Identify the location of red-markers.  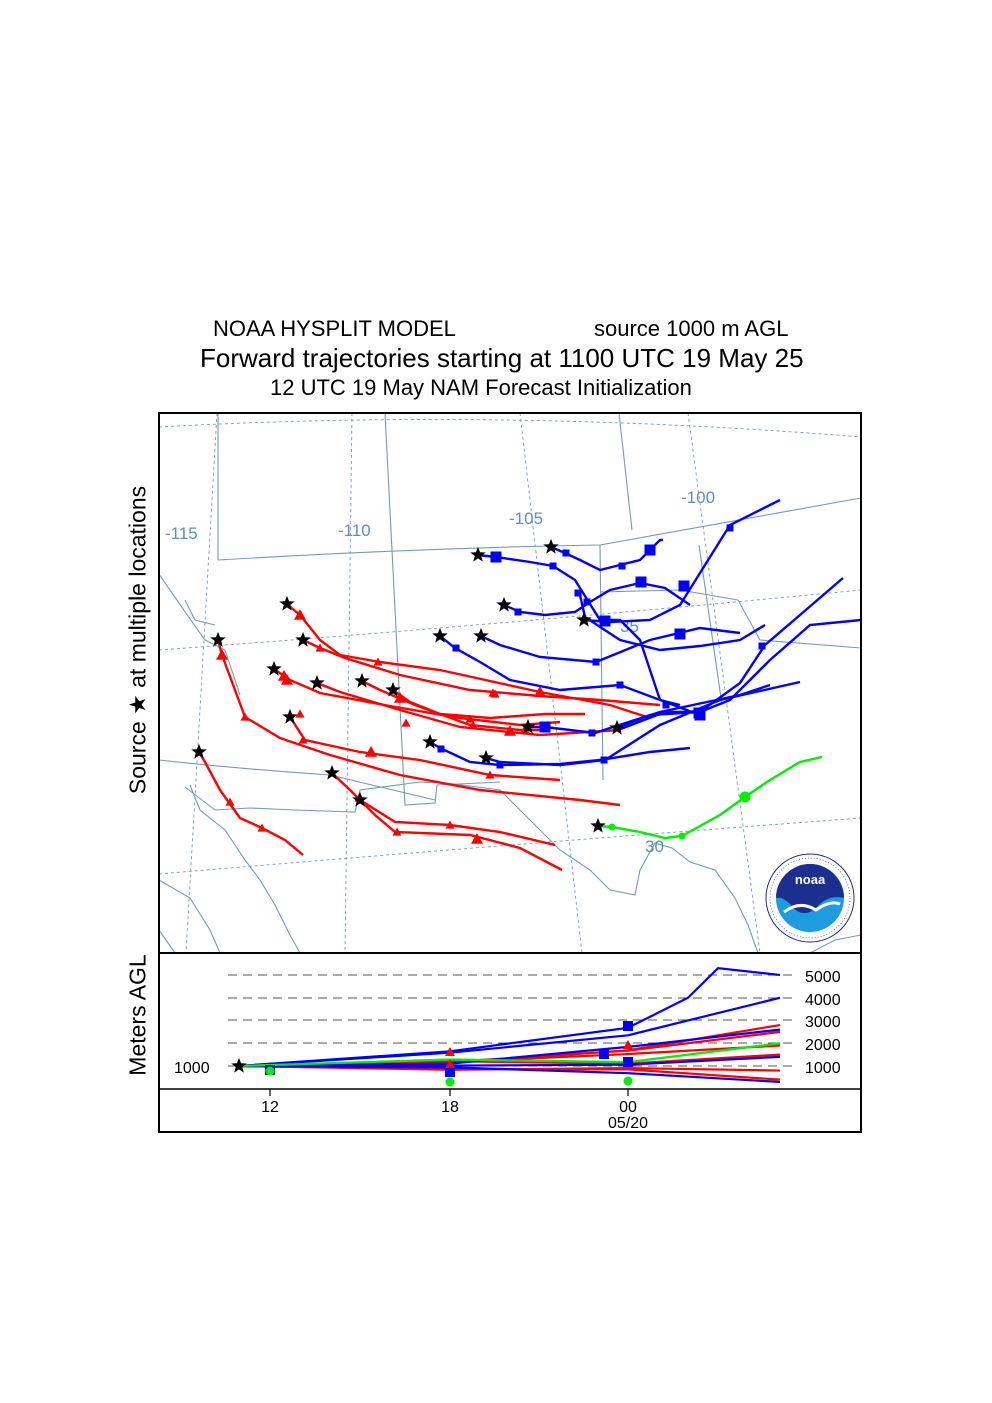
(381, 726).